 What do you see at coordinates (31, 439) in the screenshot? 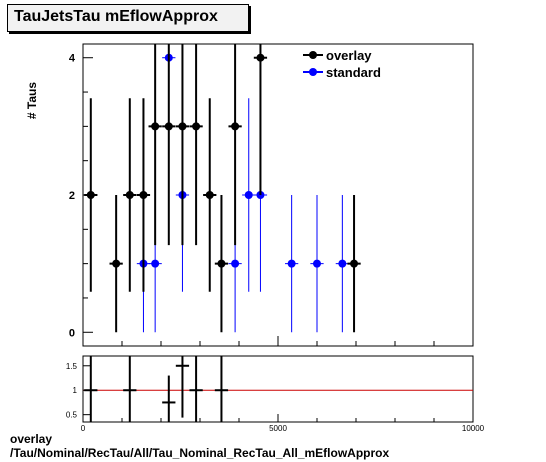
I see `footer-line-1: overlay` at bounding box center [31, 439].